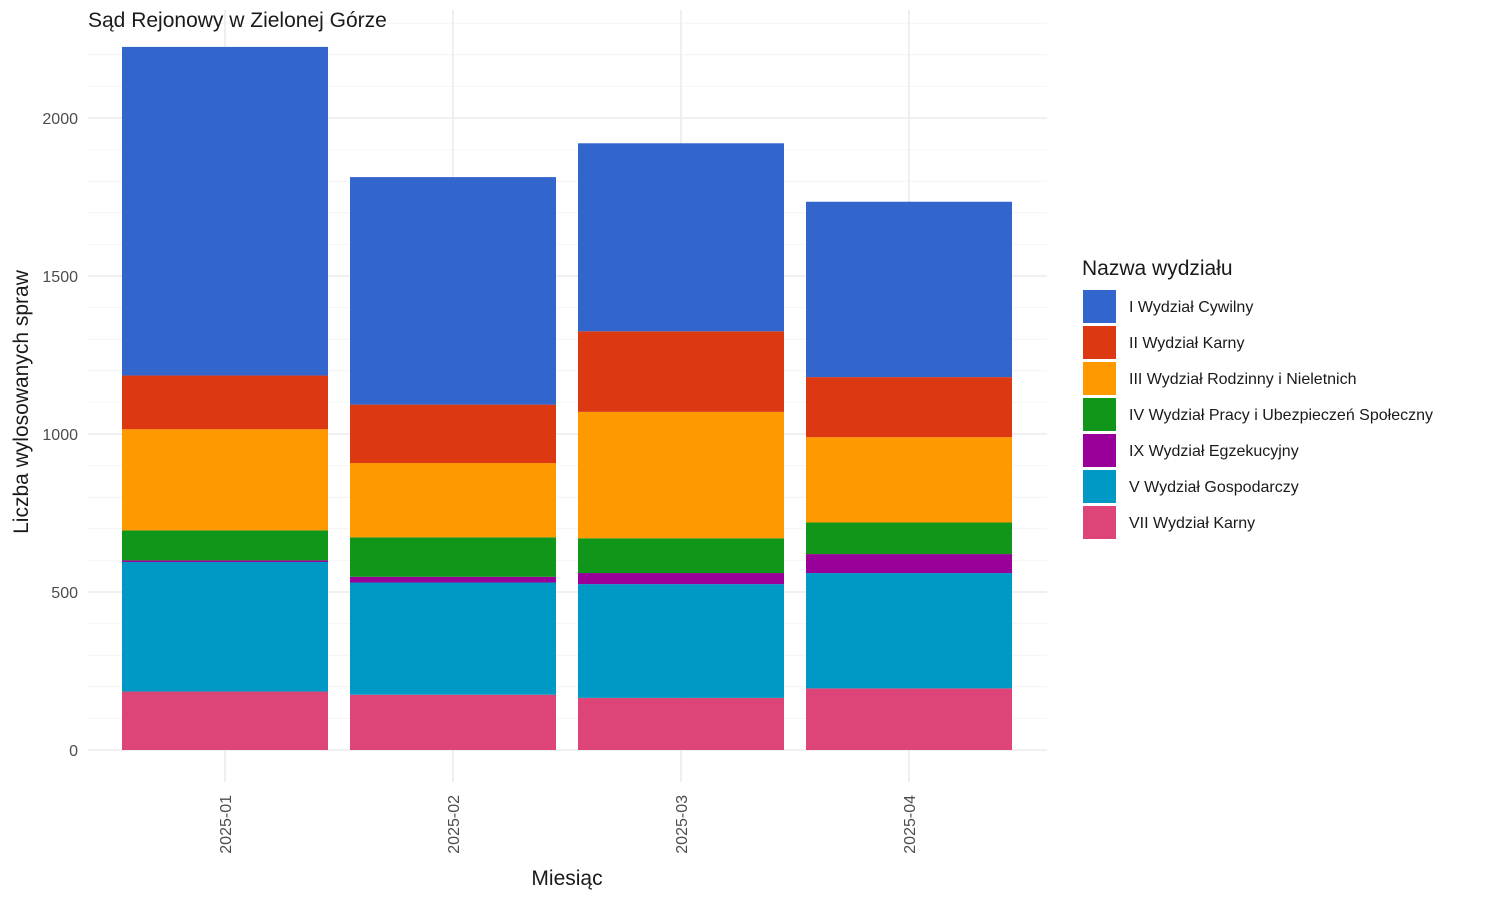 The height and width of the screenshot is (900, 1500). Describe the element at coordinates (1099, 486) in the screenshot. I see `legend-swatch-v-wydzial-gospodarczy` at that location.